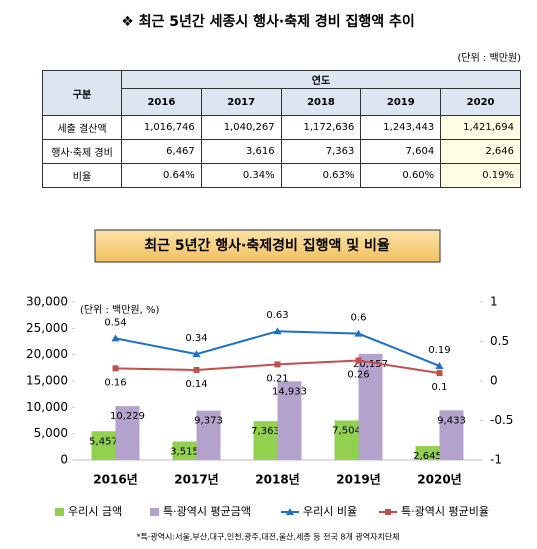 This screenshot has height=549, width=537. What do you see at coordinates (103, 441) in the screenshot?
I see `bar-label: 5,457` at bounding box center [103, 441].